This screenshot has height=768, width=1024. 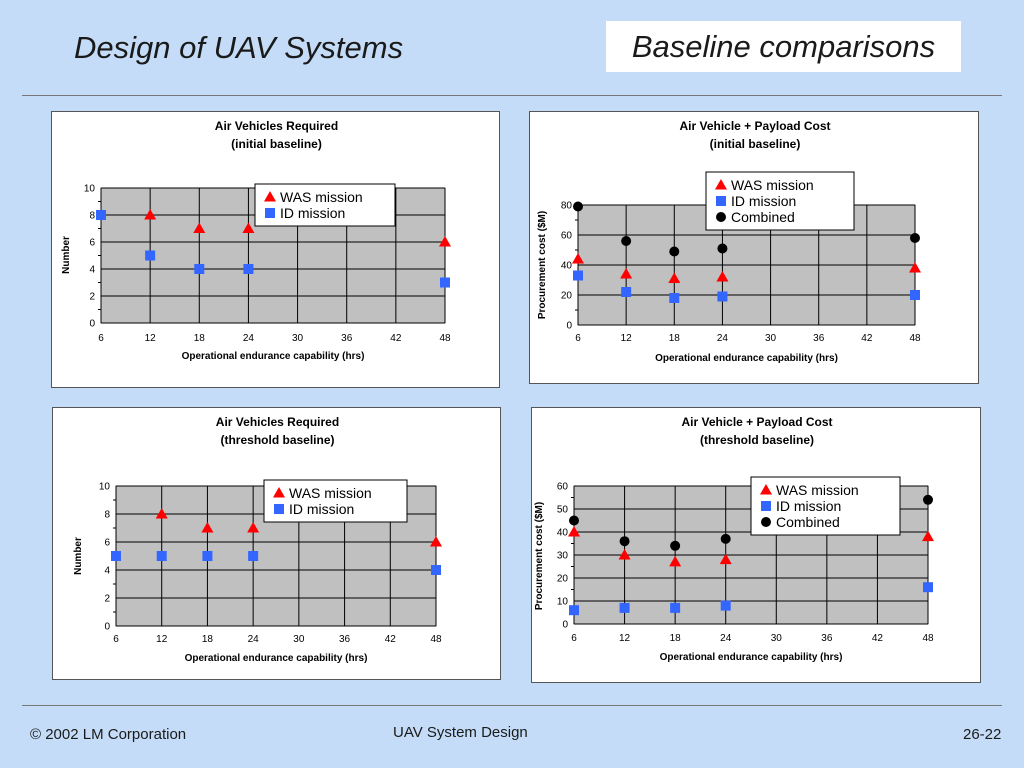 I want to click on footer-copyright: © 2002 LM Corporation, so click(x=108, y=734).